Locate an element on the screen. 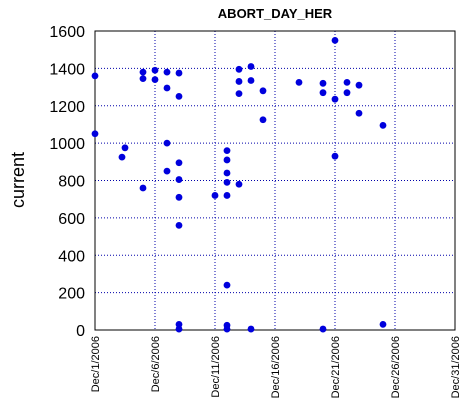 This screenshot has height=407, width=463. y-axis-label: current is located at coordinates (18, 180).